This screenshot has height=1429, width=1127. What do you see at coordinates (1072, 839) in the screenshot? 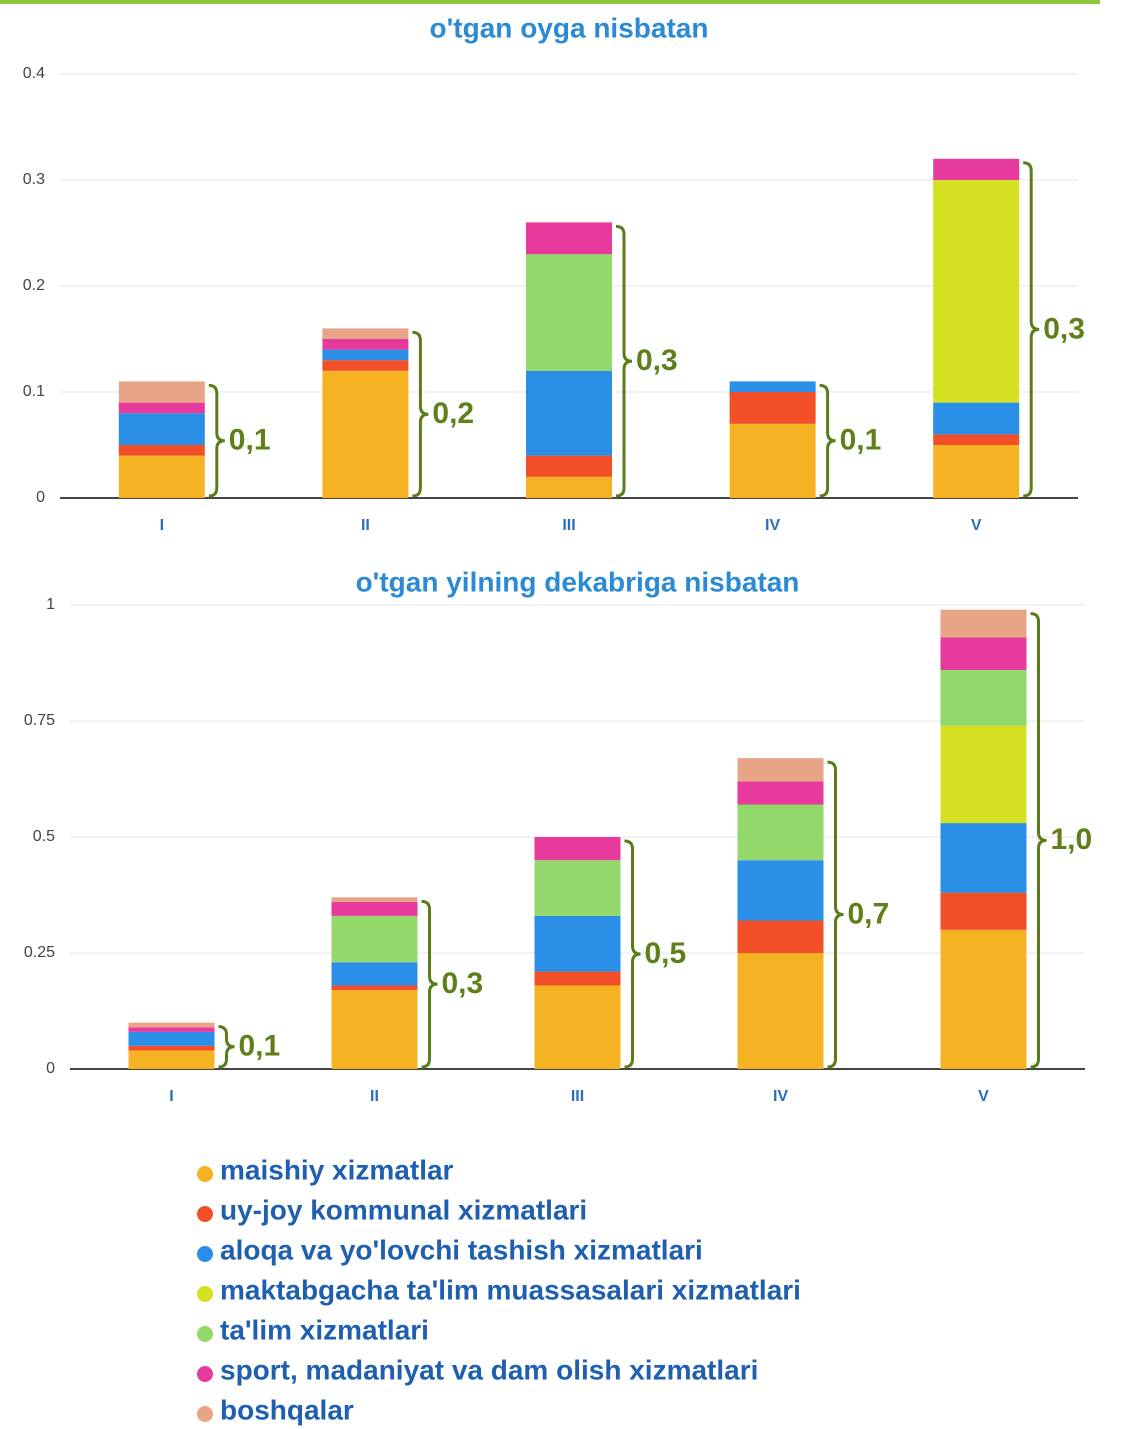
I see `bracket-label: 1,0` at bounding box center [1072, 839].